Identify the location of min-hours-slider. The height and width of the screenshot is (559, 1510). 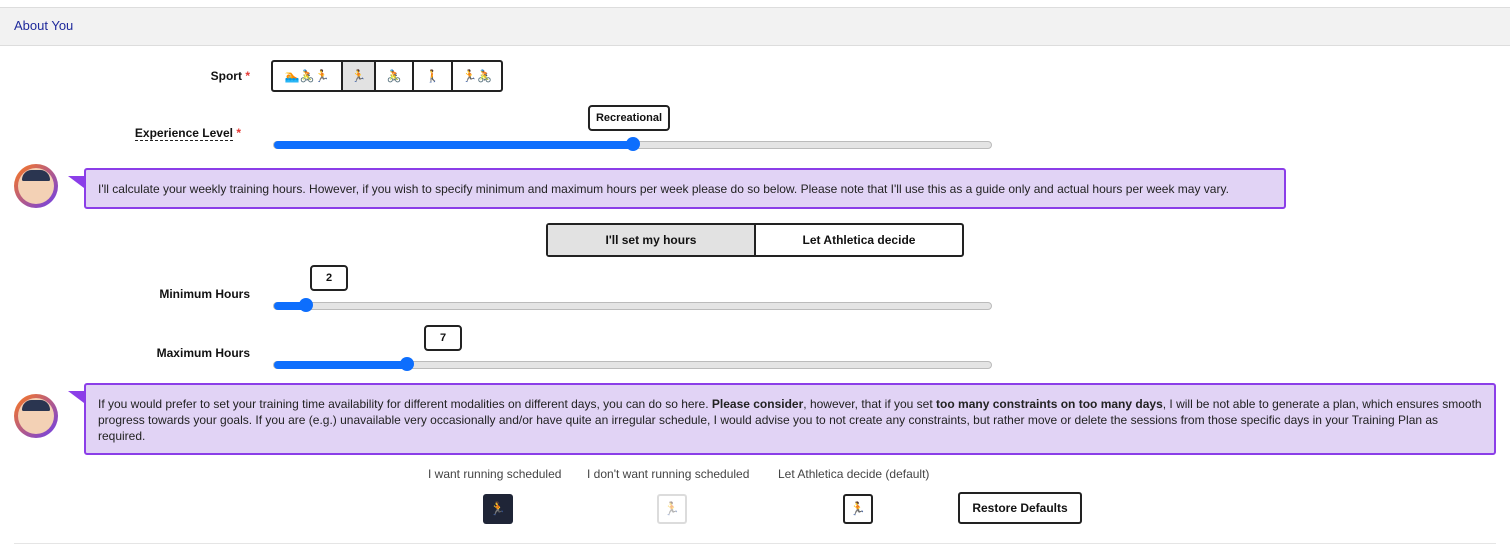
(632, 305).